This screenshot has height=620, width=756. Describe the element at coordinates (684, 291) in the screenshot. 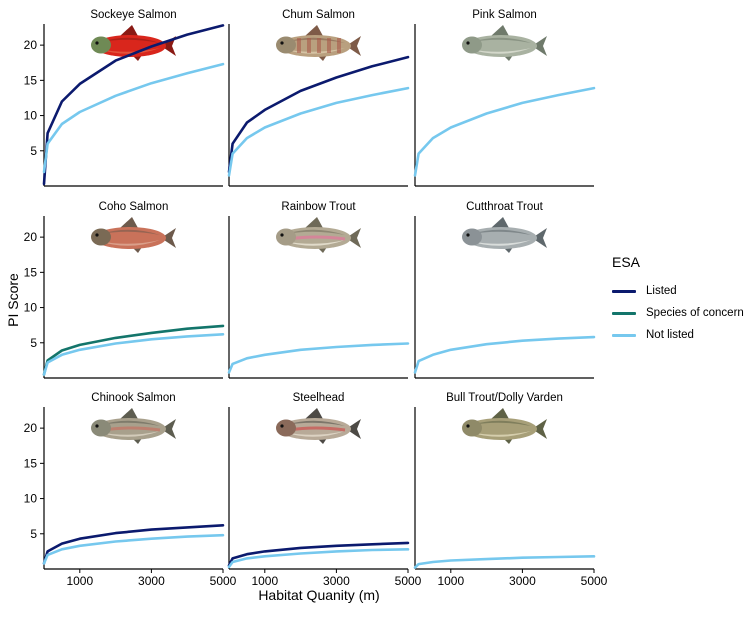

I see `legend-item-listed: Listed` at that location.